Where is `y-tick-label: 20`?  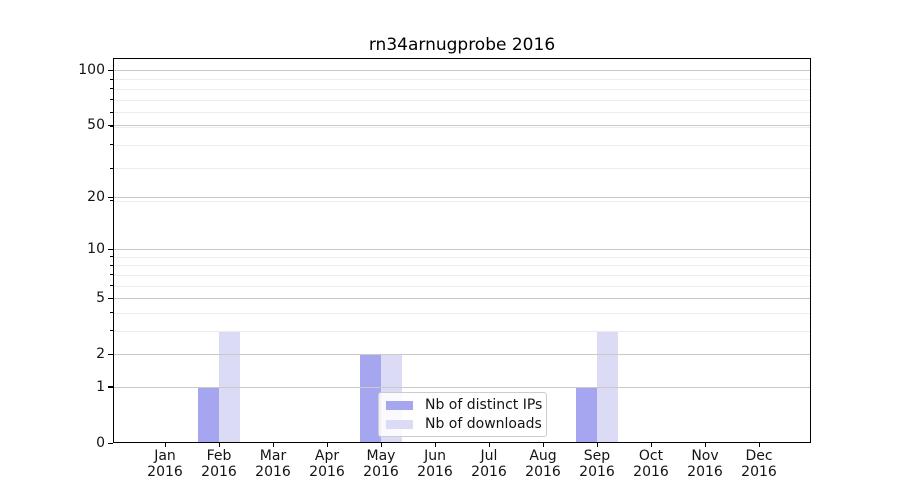 y-tick-label: 20 is located at coordinates (96, 197).